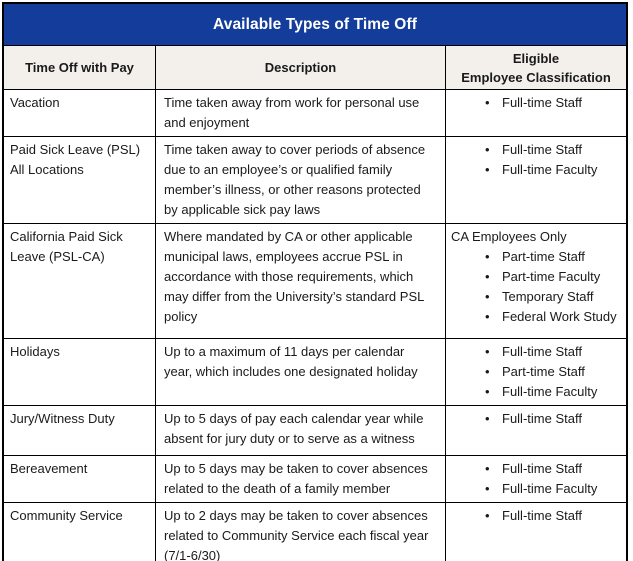 This screenshot has height=561, width=633. I want to click on time-off-type: Jury/Witness Duty, so click(62, 418).